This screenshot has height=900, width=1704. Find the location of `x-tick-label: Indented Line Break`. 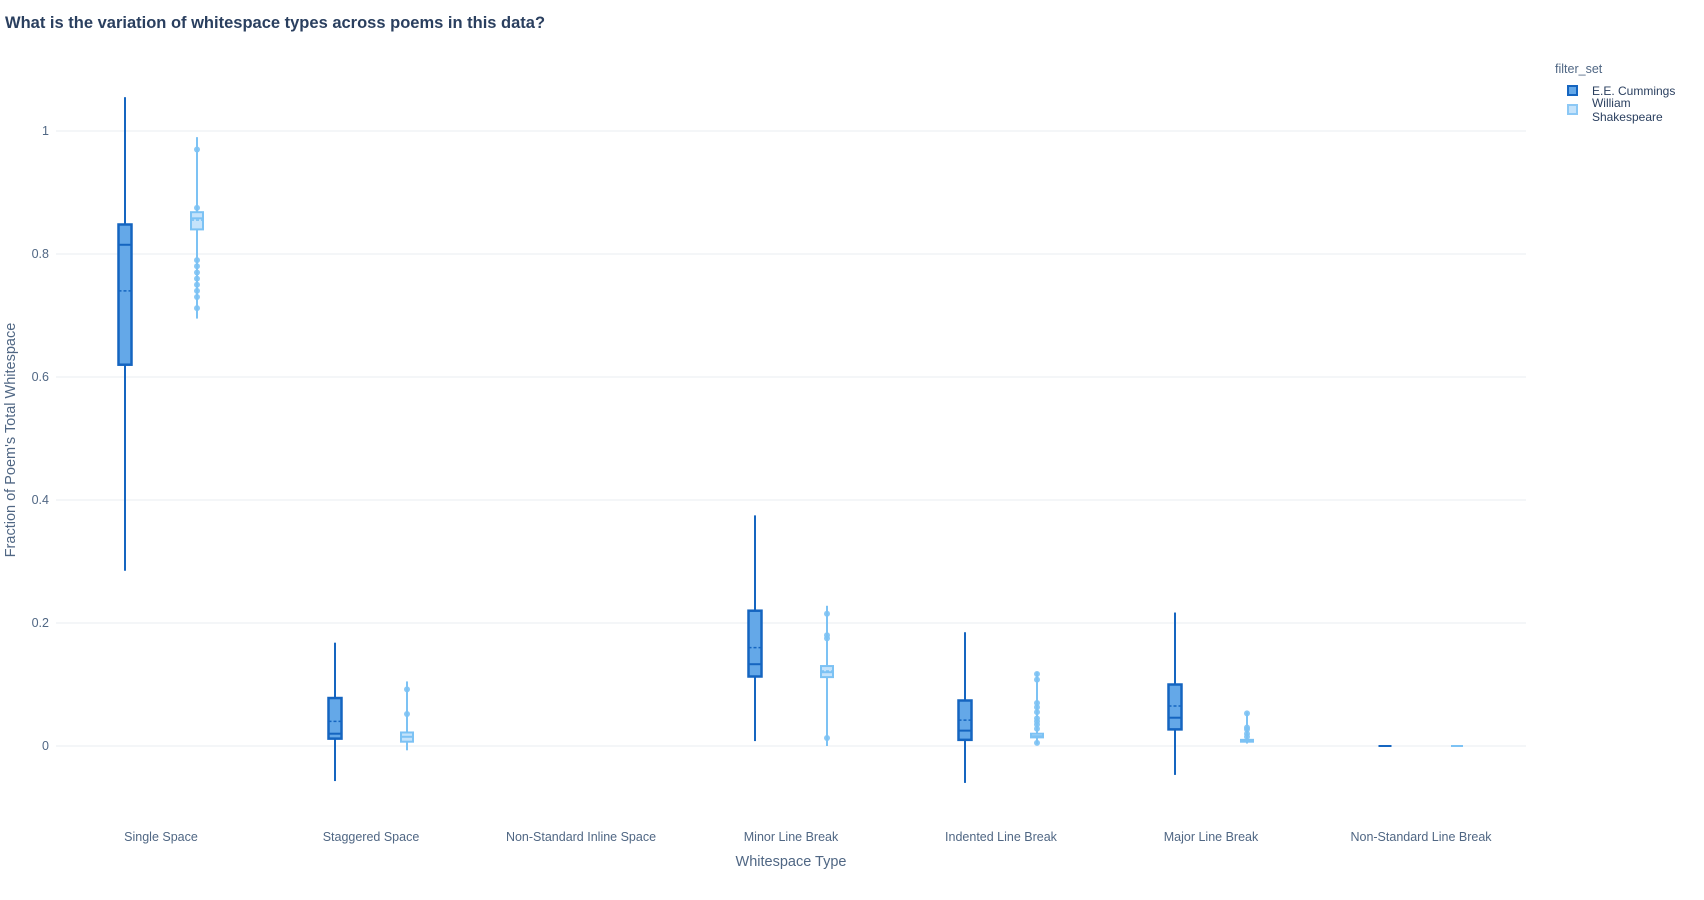

x-tick-label: Indented Line Break is located at coordinates (1001, 837).